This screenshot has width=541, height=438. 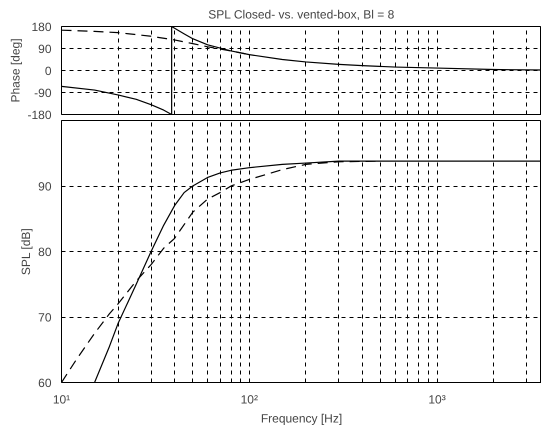 What do you see at coordinates (249, 399) in the screenshot?
I see `x-tick-label: 10²` at bounding box center [249, 399].